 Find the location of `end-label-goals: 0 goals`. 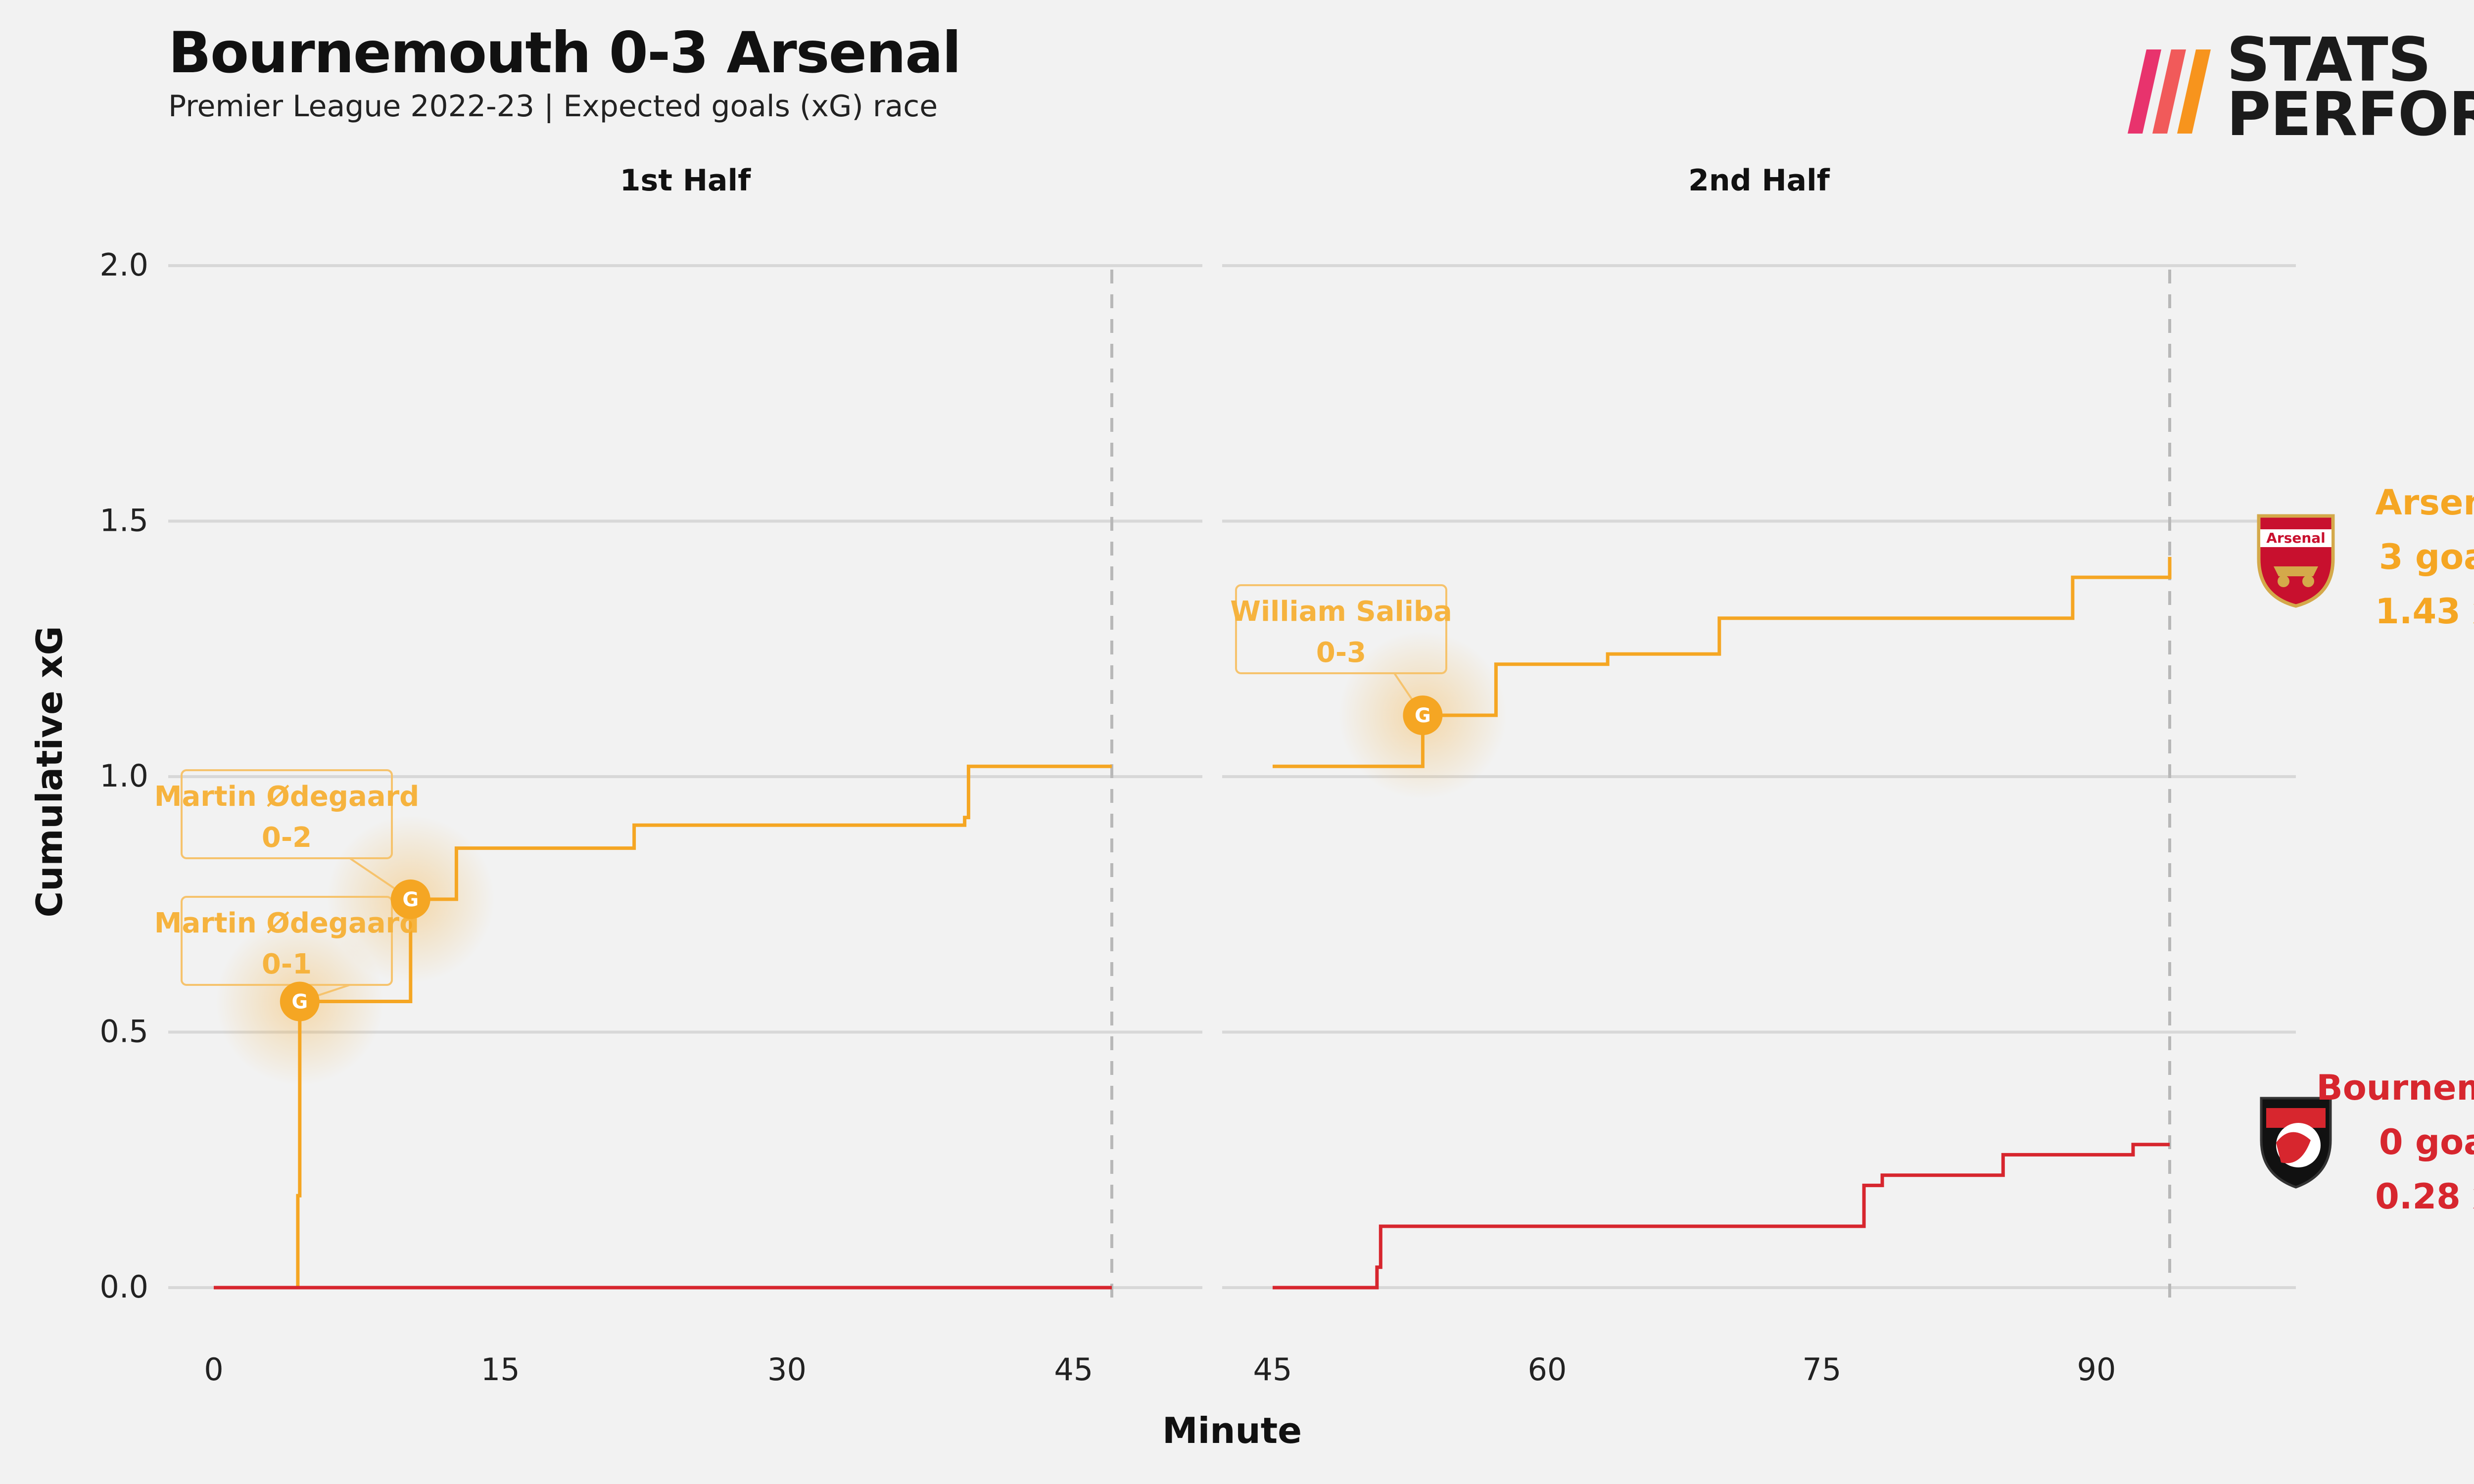

end-label-goals: 0 goals is located at coordinates (2426, 1142).